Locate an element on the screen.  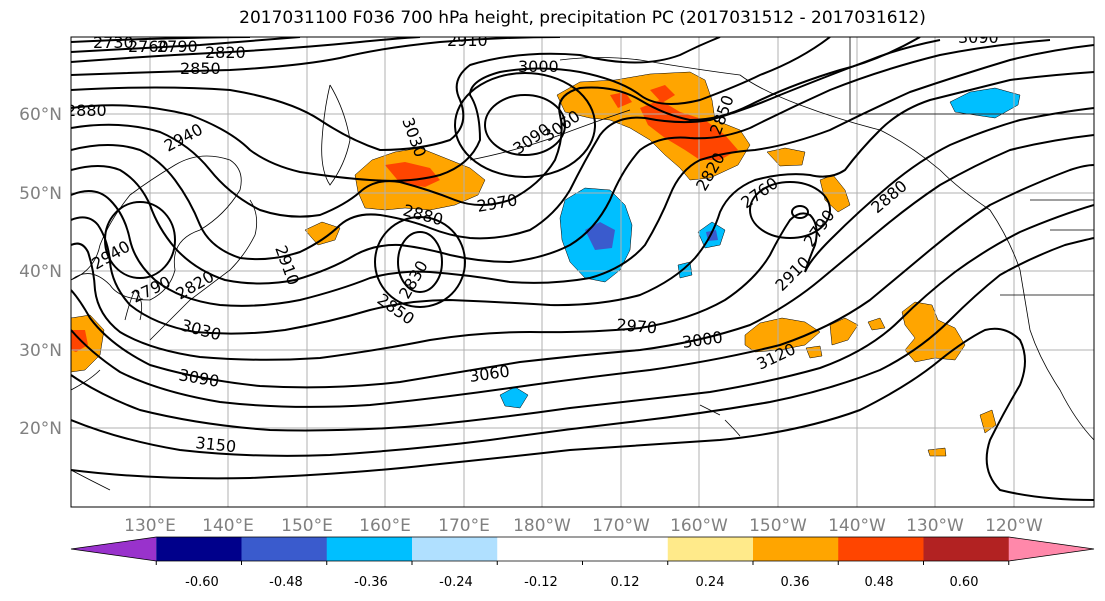
colorbar-tick-label: -0.48 is located at coordinates (286, 582).